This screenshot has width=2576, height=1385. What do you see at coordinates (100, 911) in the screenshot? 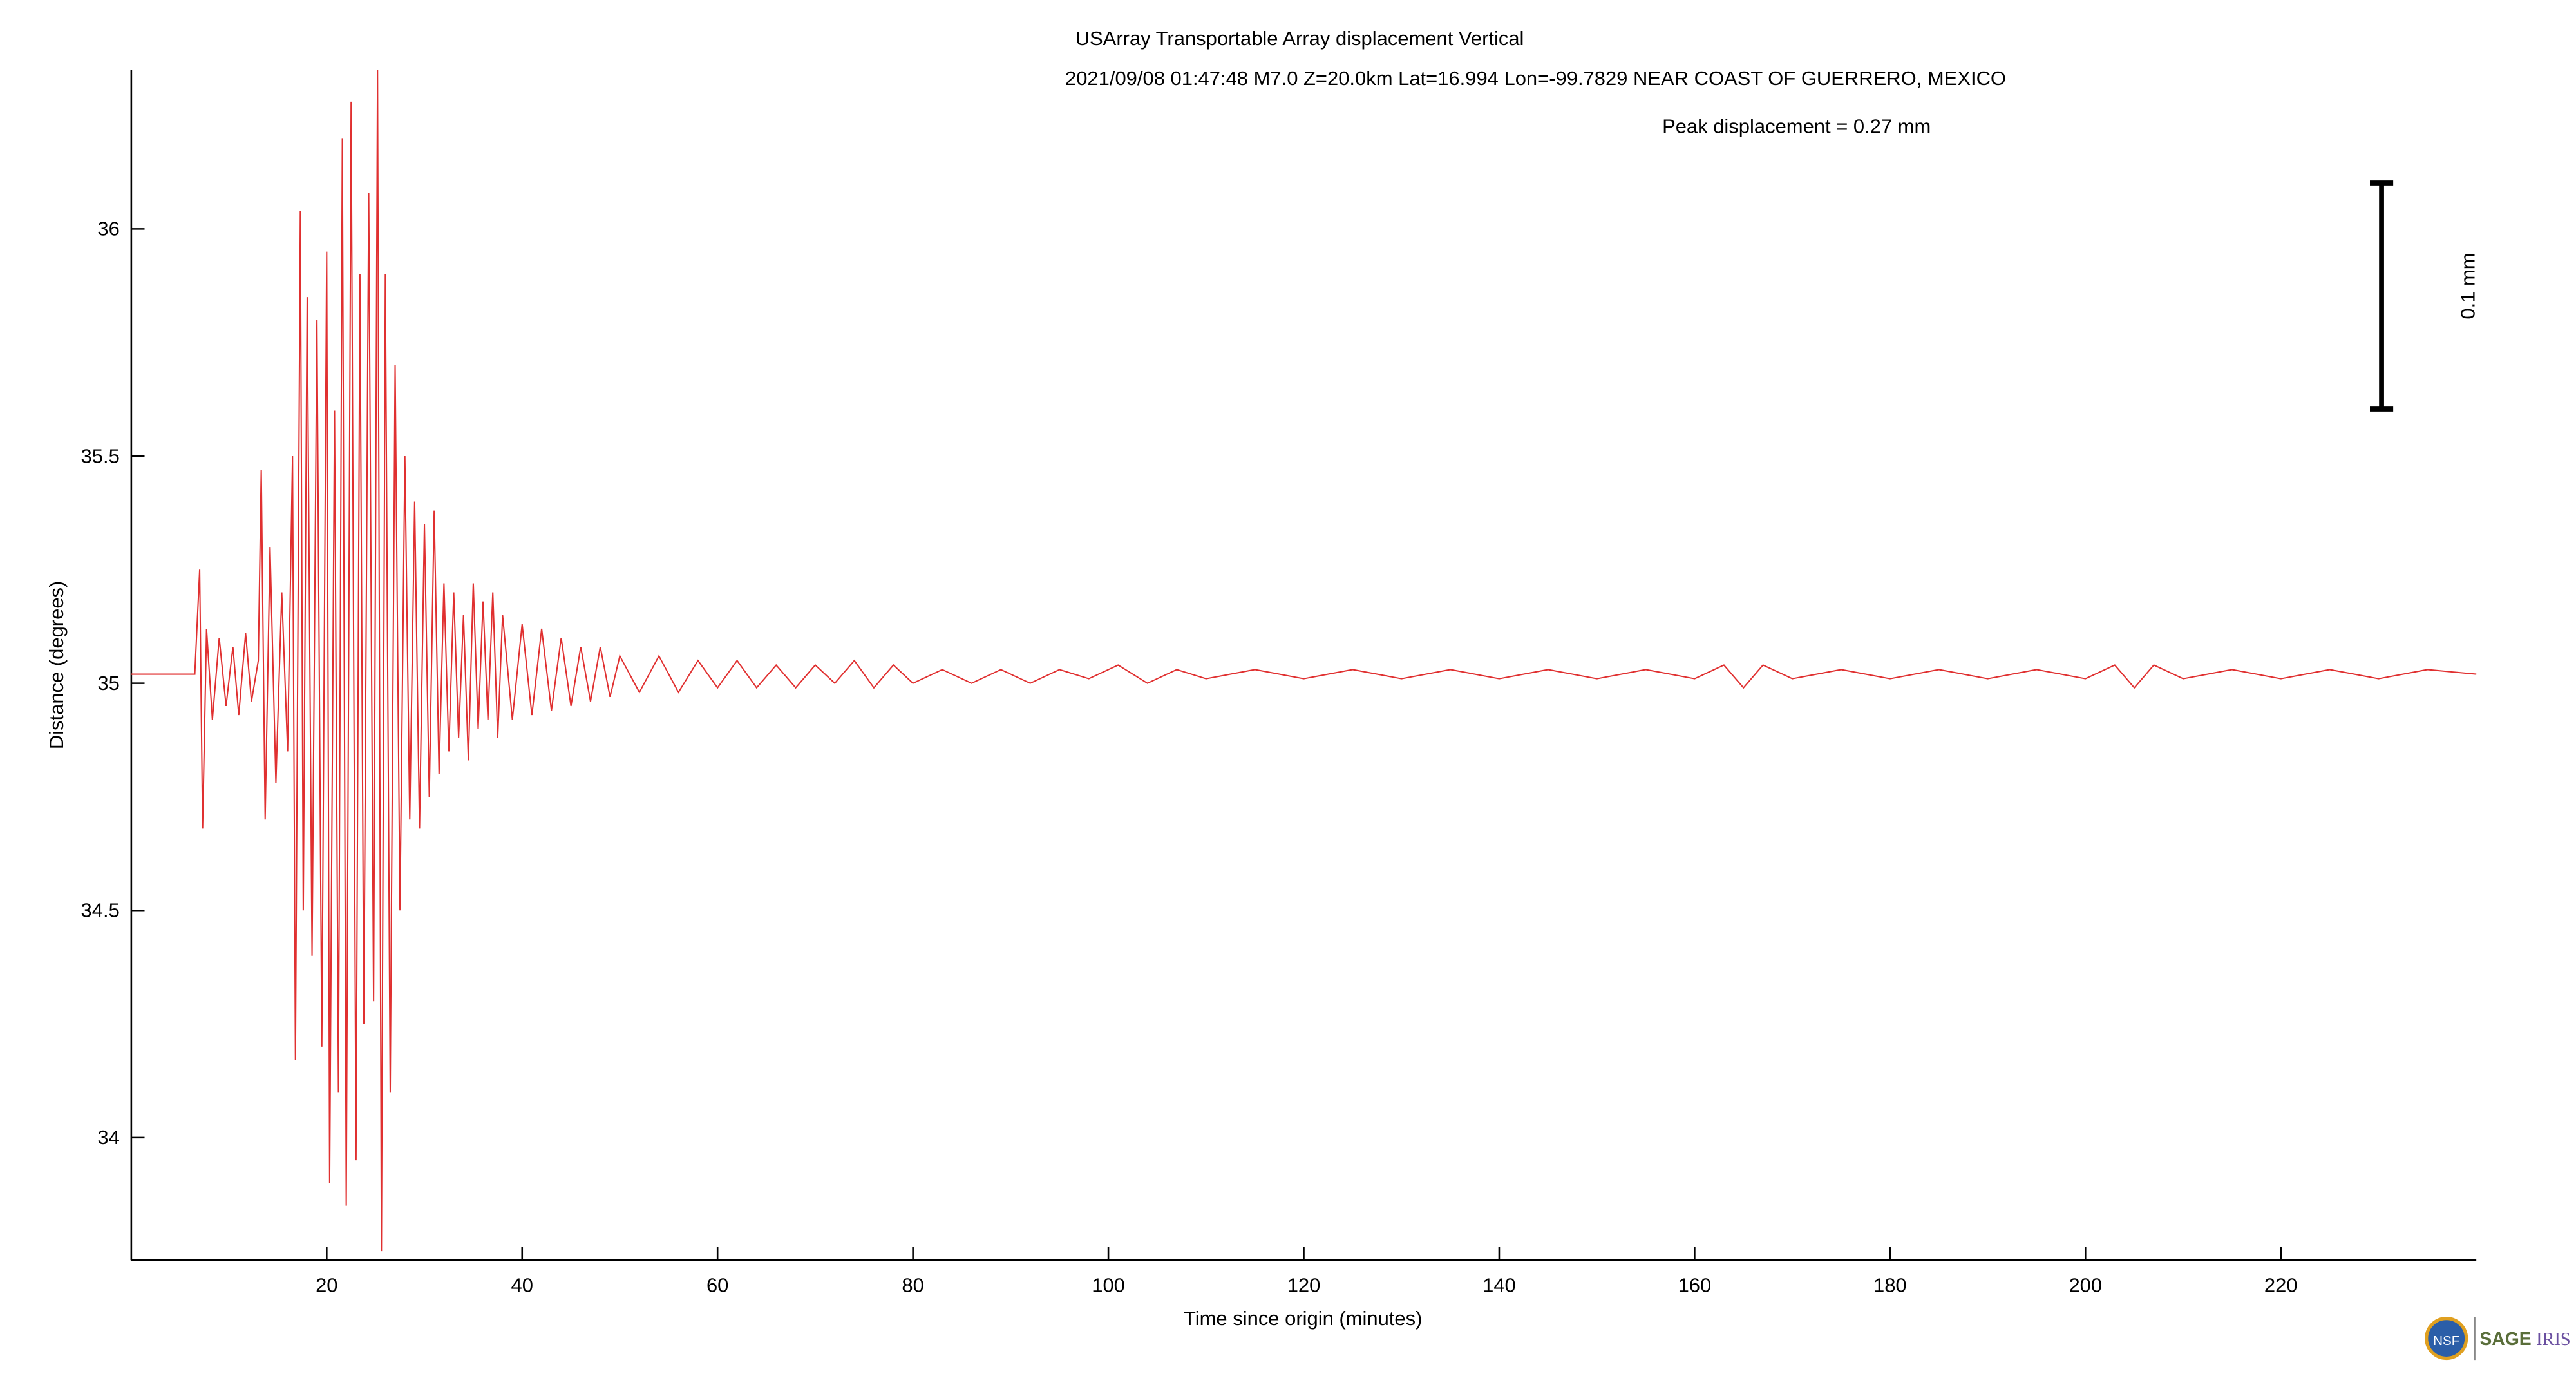
I see `y-tick-label: 34.5` at bounding box center [100, 911].